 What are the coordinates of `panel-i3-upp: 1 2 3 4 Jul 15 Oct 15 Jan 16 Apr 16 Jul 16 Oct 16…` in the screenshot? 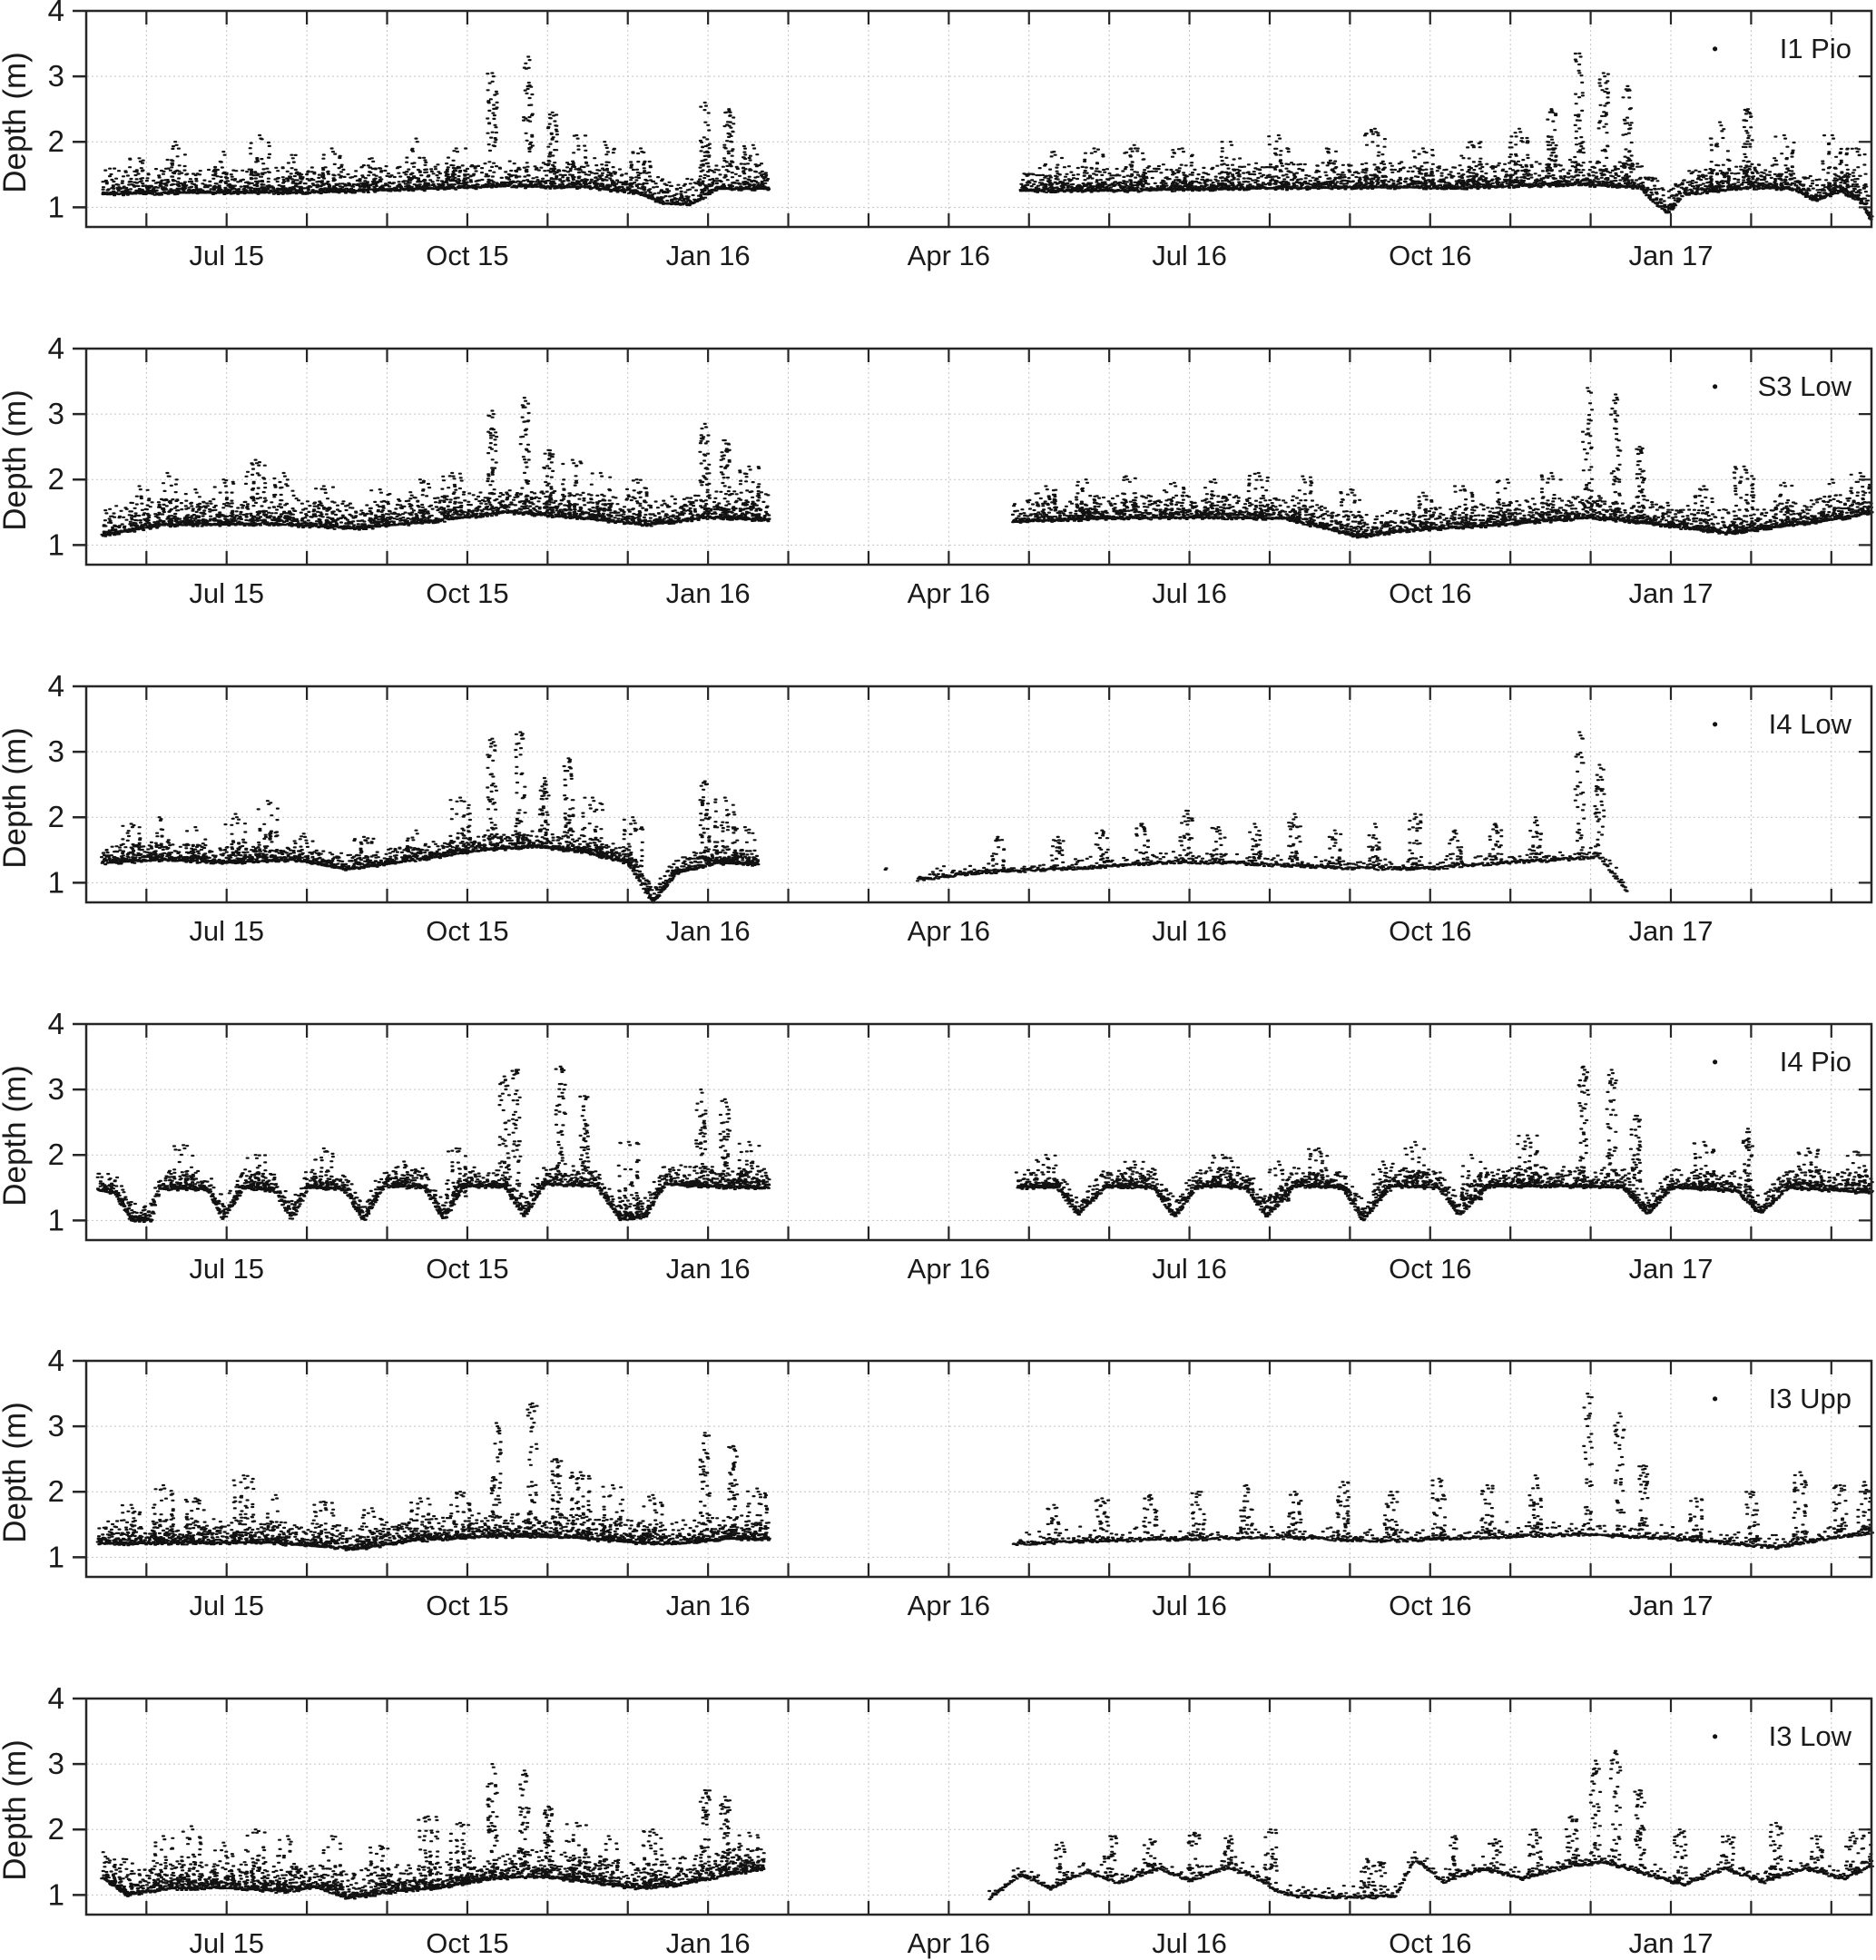 It's located at (937, 1482).